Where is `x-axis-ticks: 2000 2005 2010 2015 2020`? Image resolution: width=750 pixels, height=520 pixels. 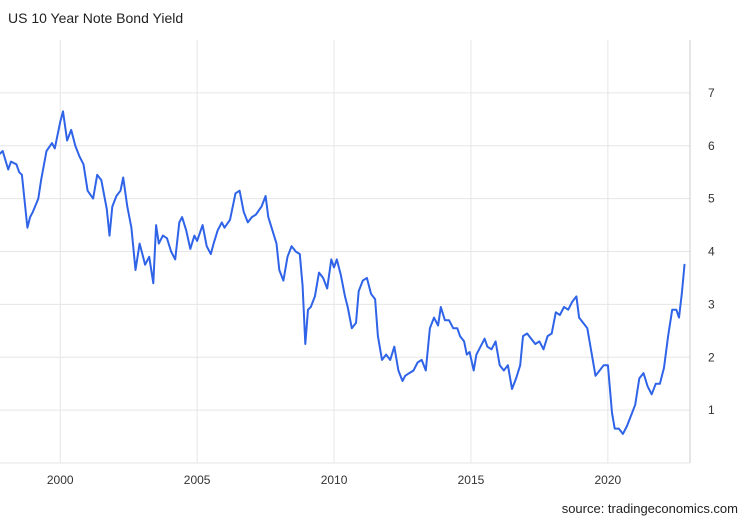 x-axis-ticks: 2000 2005 2010 2015 2020 is located at coordinates (334, 480).